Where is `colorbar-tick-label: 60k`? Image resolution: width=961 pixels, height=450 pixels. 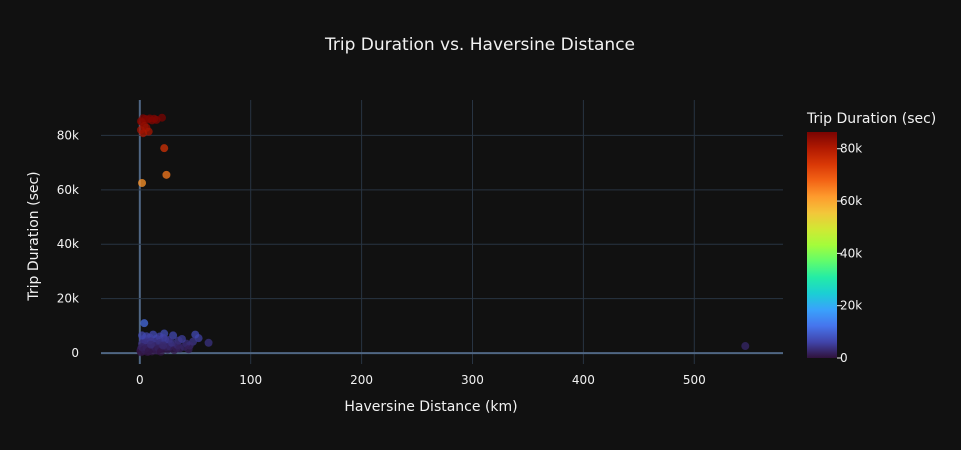
colorbar-tick-label: 60k is located at coordinates (851, 201).